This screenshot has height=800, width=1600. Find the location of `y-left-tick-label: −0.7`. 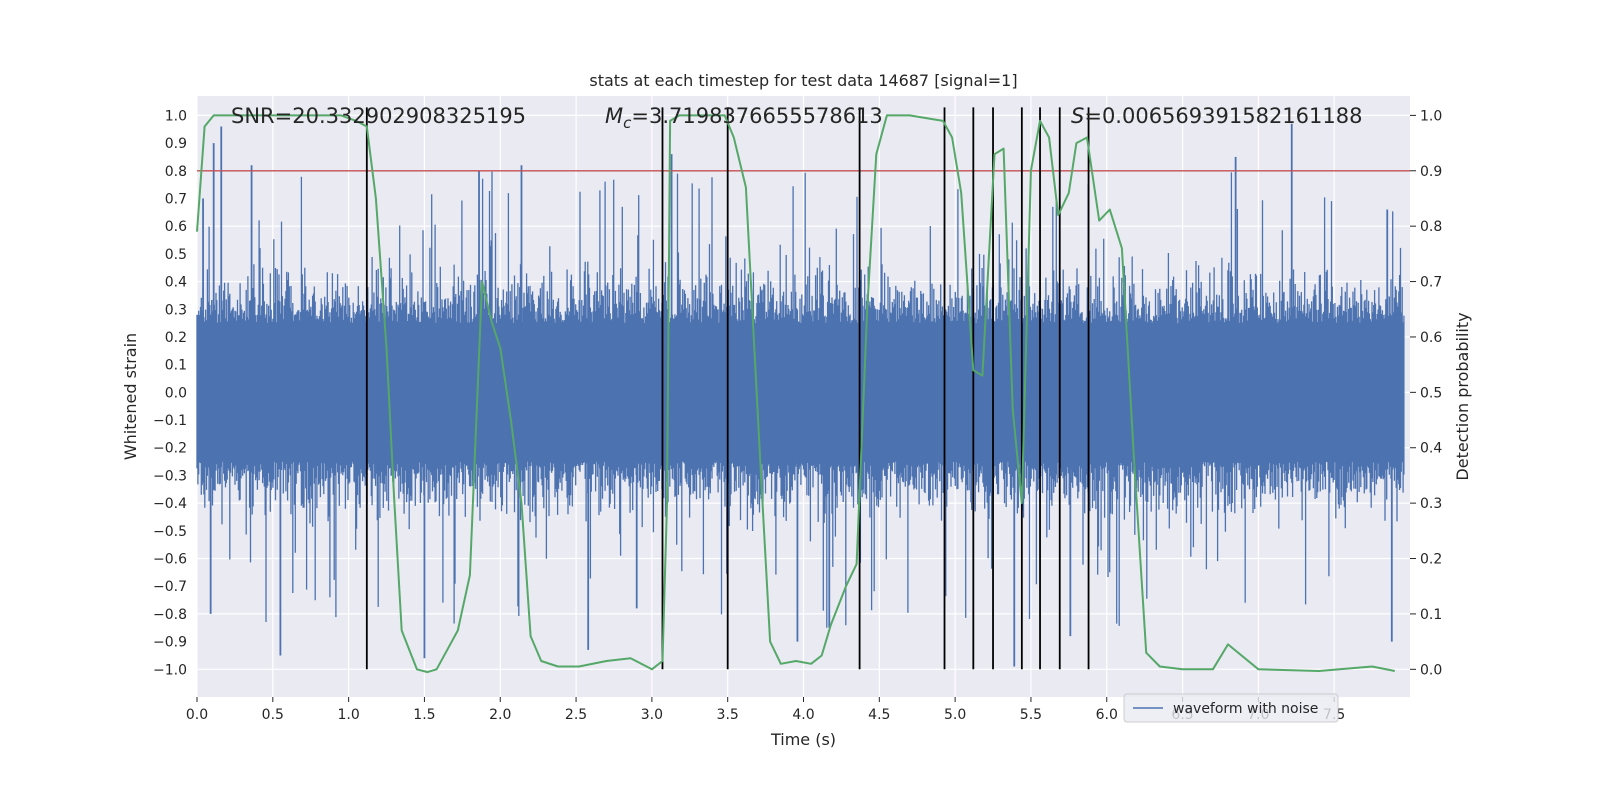

y-left-tick-label: −0.7 is located at coordinates (170, 587).